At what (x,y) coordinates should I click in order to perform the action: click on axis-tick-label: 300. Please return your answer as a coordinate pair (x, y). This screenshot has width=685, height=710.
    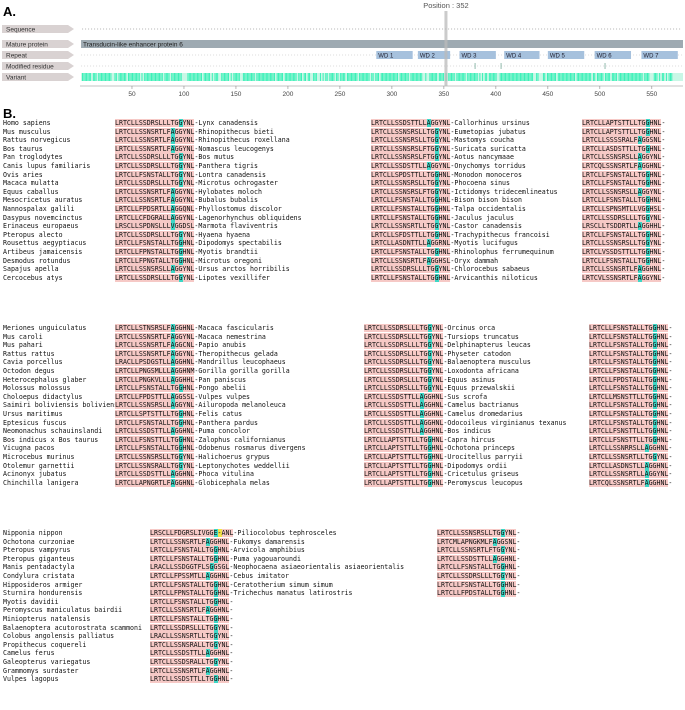
    Looking at the image, I should click on (391, 94).